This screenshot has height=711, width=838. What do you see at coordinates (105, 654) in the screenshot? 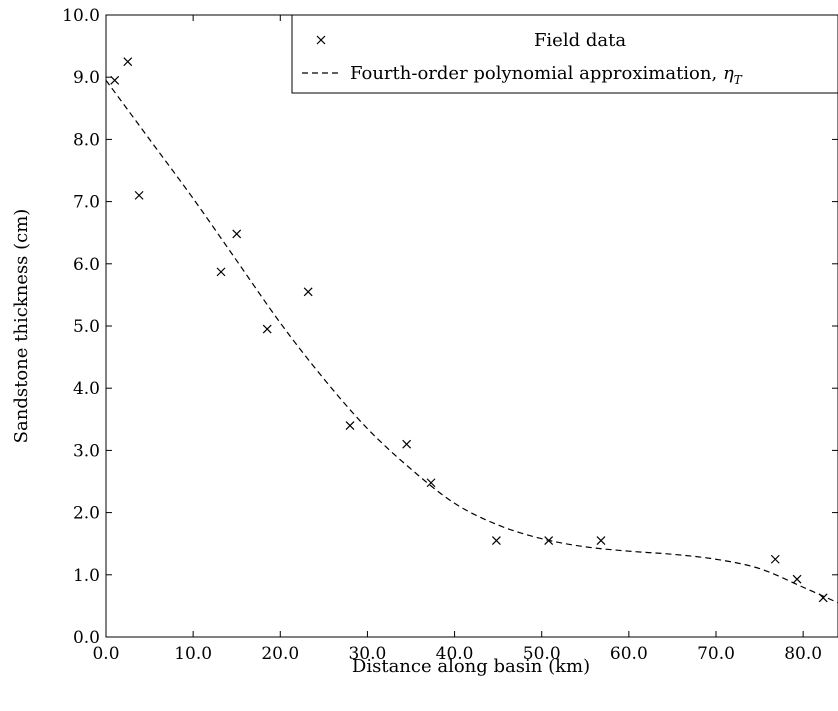
I see `x-tick-label: 0.0` at bounding box center [105, 654].